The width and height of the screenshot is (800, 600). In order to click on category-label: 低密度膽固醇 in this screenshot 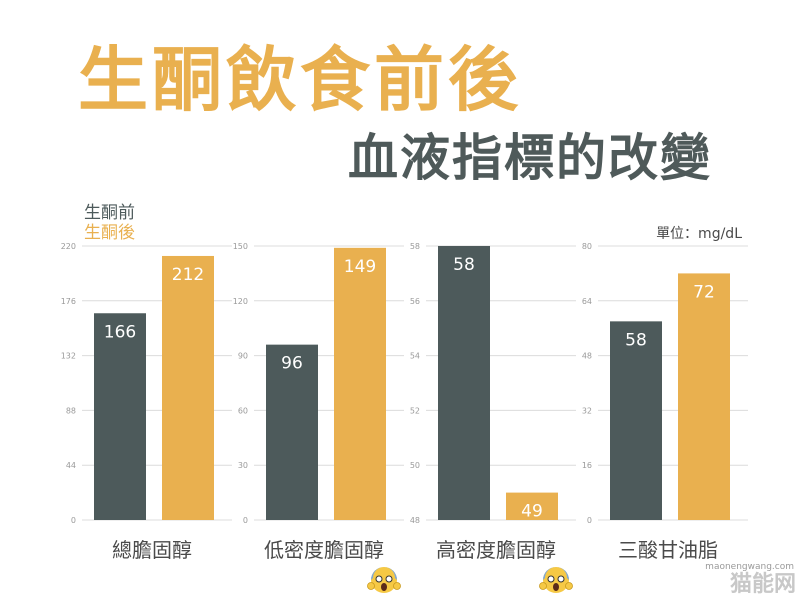, I will do `click(324, 550)`.